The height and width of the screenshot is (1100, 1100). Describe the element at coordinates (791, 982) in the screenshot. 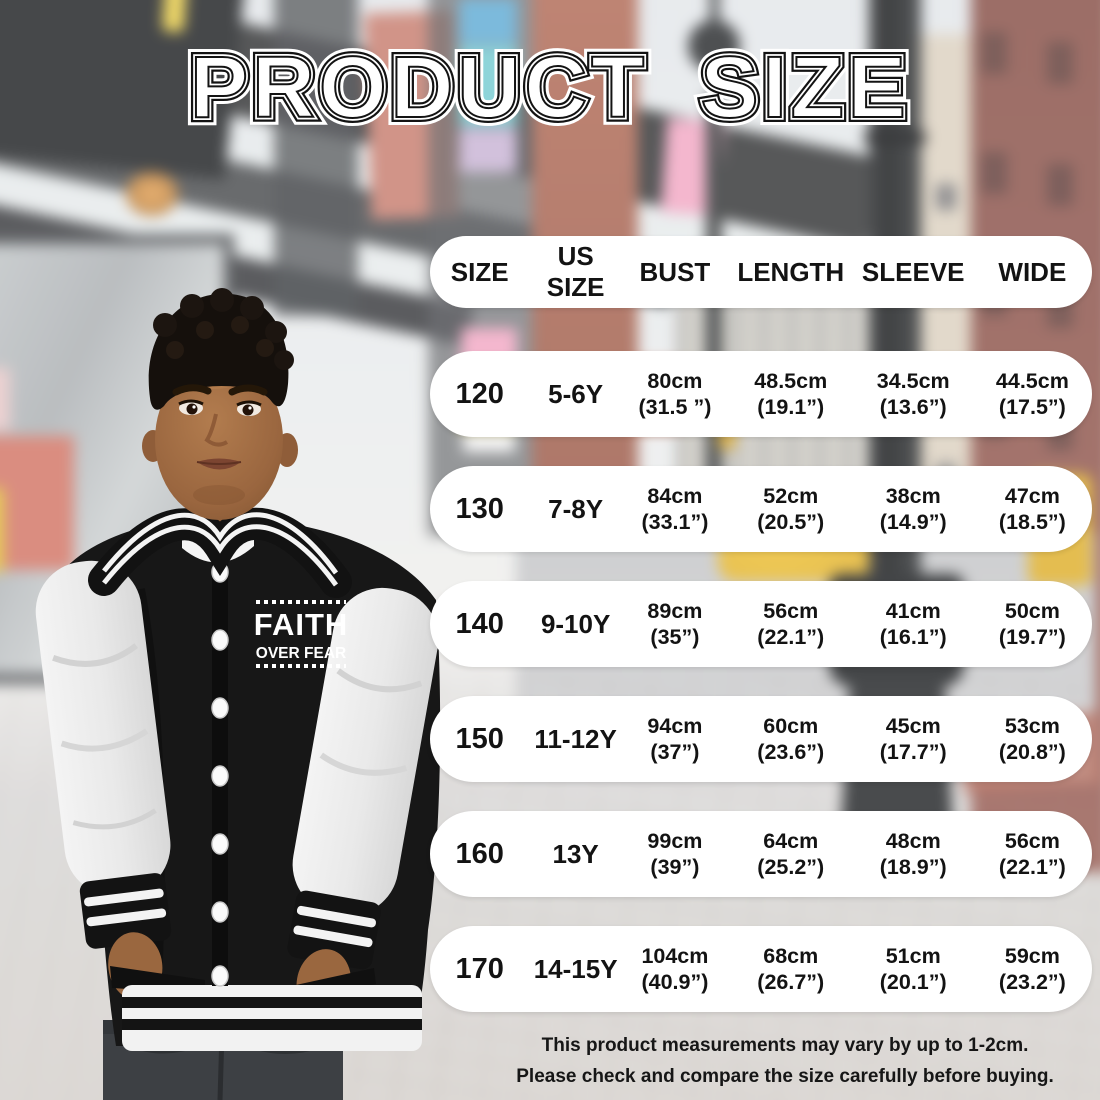

I see `length-inches: (26.7”)` at that location.